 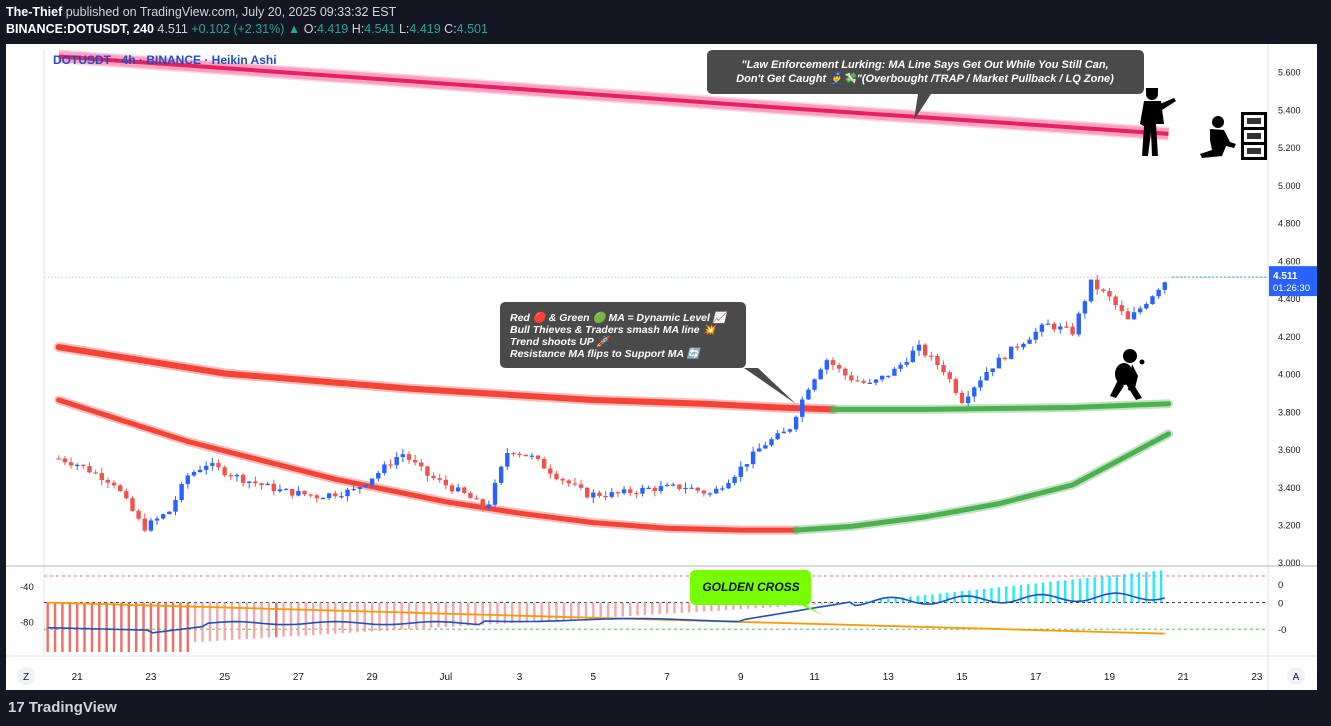 What do you see at coordinates (1293, 281) in the screenshot?
I see `last-price-tag` at bounding box center [1293, 281].